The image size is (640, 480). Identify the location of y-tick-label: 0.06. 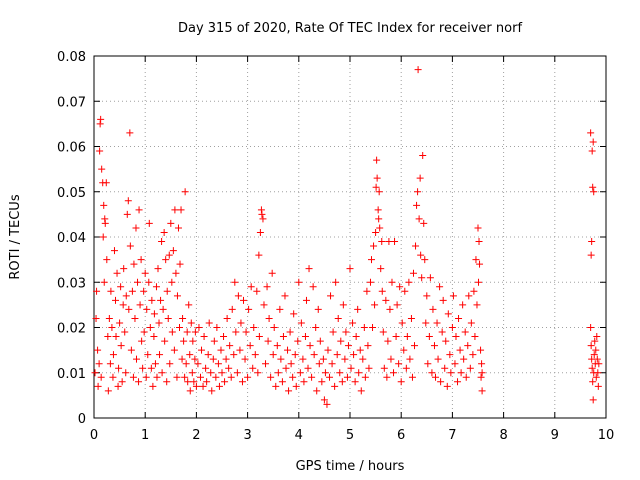
(71, 148).